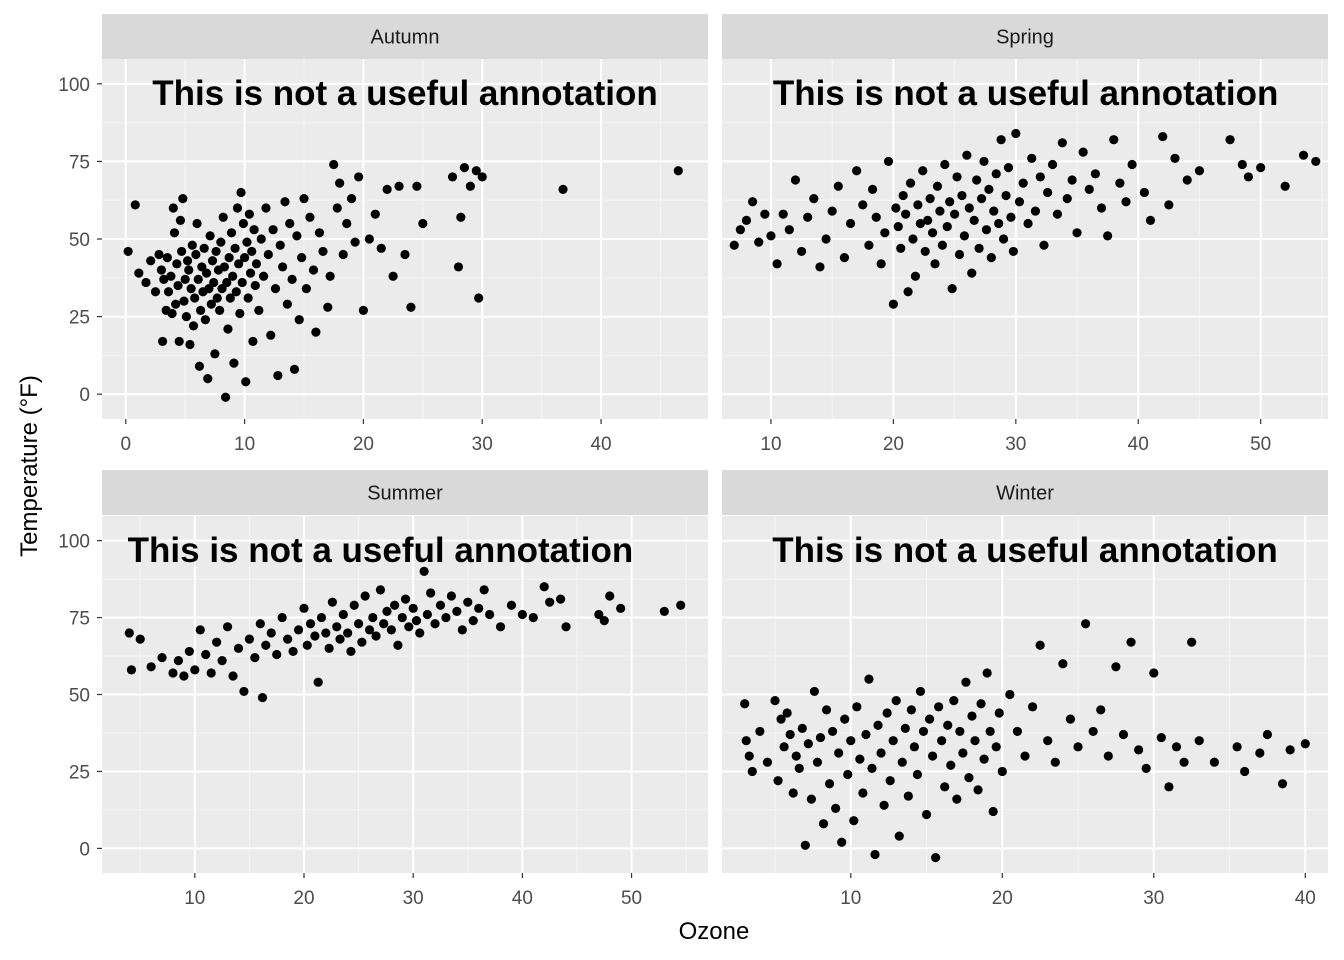 The width and height of the screenshot is (1344, 960). I want to click on y-tick-label: 75, so click(79, 162).